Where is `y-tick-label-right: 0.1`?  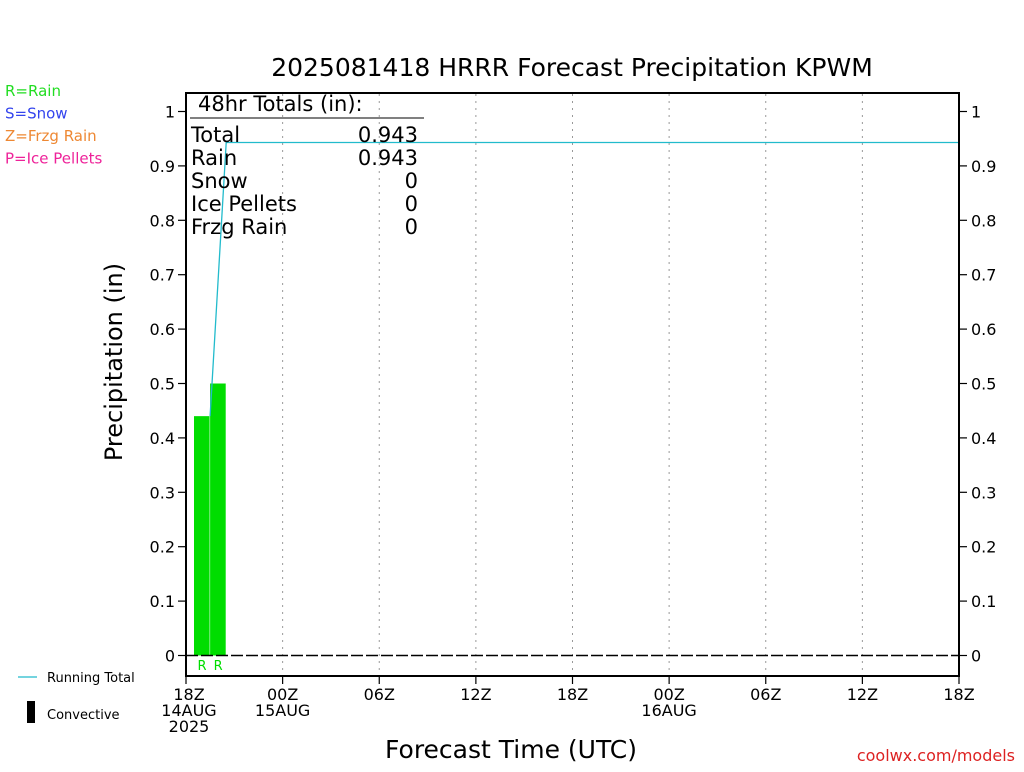
y-tick-label-right: 0.1 is located at coordinates (983, 601).